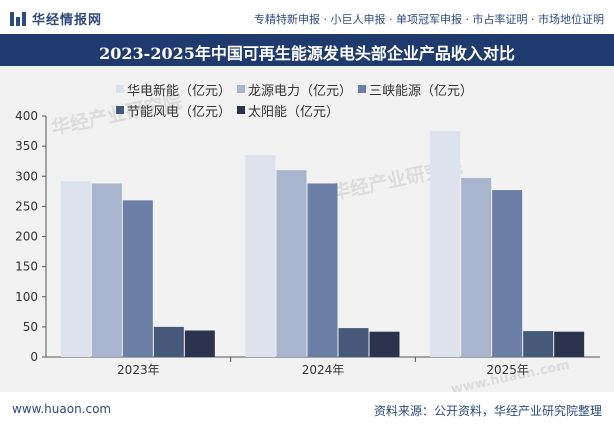  I want to click on bar-龙源电力（亿元）-2025年, so click(476, 267).